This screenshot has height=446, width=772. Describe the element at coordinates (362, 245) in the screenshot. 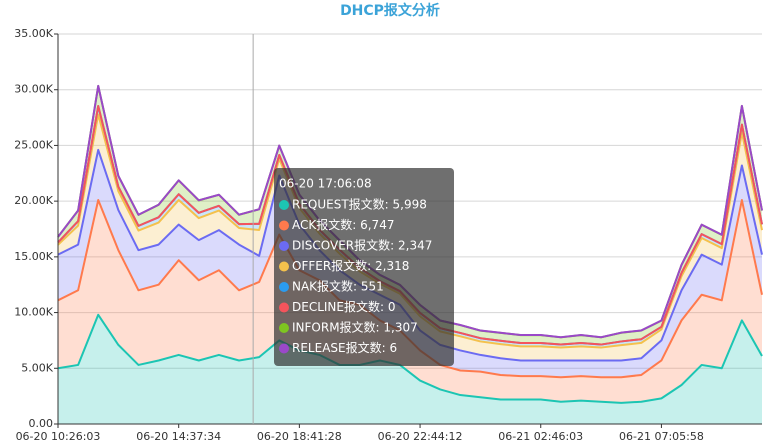

I see `tooltip-item: DISCOVER报文数: 2,347` at that location.